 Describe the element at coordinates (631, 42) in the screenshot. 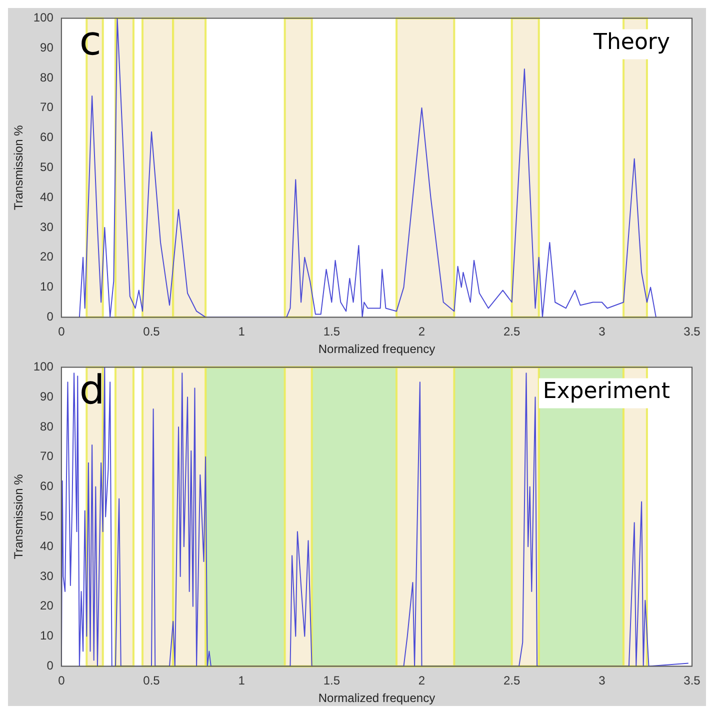

I see `annotation: Theory` at that location.